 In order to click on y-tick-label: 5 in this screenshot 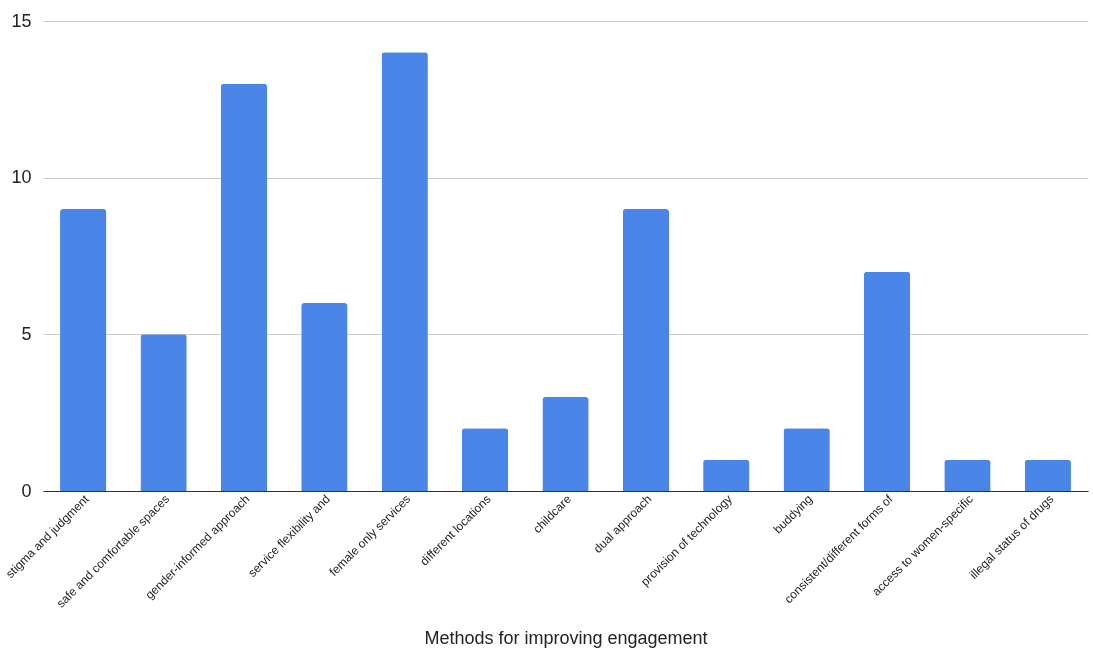, I will do `click(26, 333)`.